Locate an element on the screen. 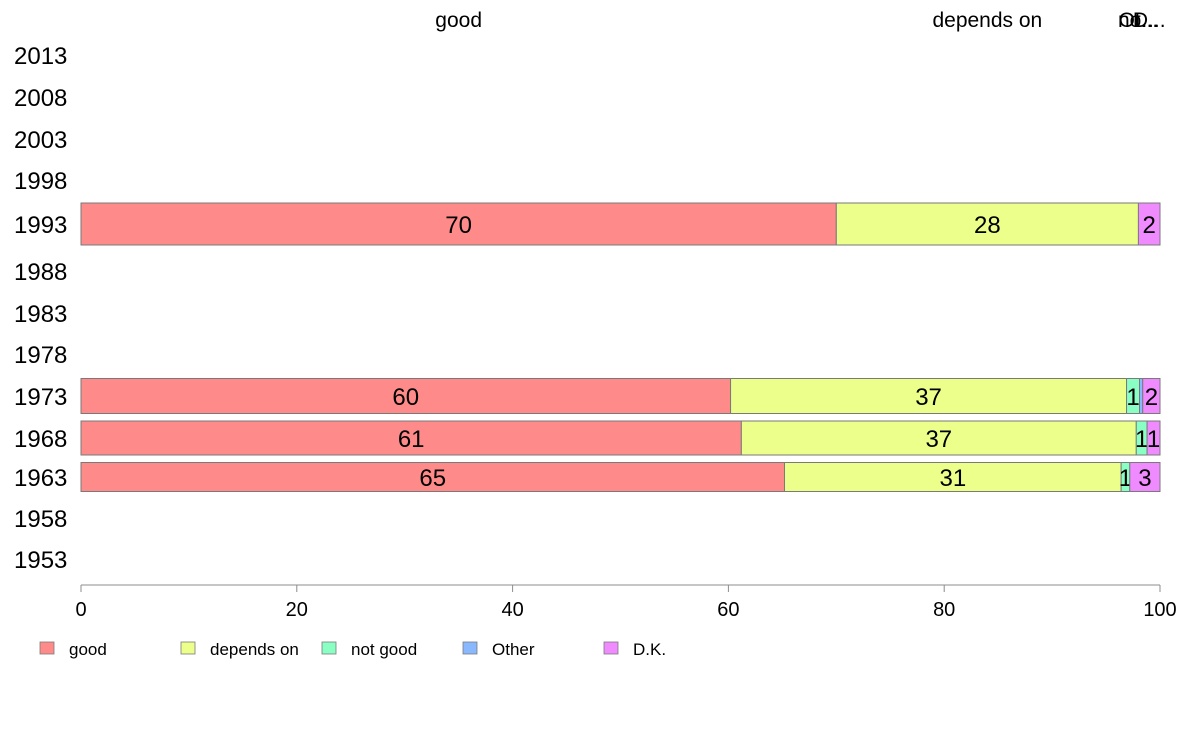 The height and width of the screenshot is (736, 1188). year-label-2003: 2003 is located at coordinates (40, 140).